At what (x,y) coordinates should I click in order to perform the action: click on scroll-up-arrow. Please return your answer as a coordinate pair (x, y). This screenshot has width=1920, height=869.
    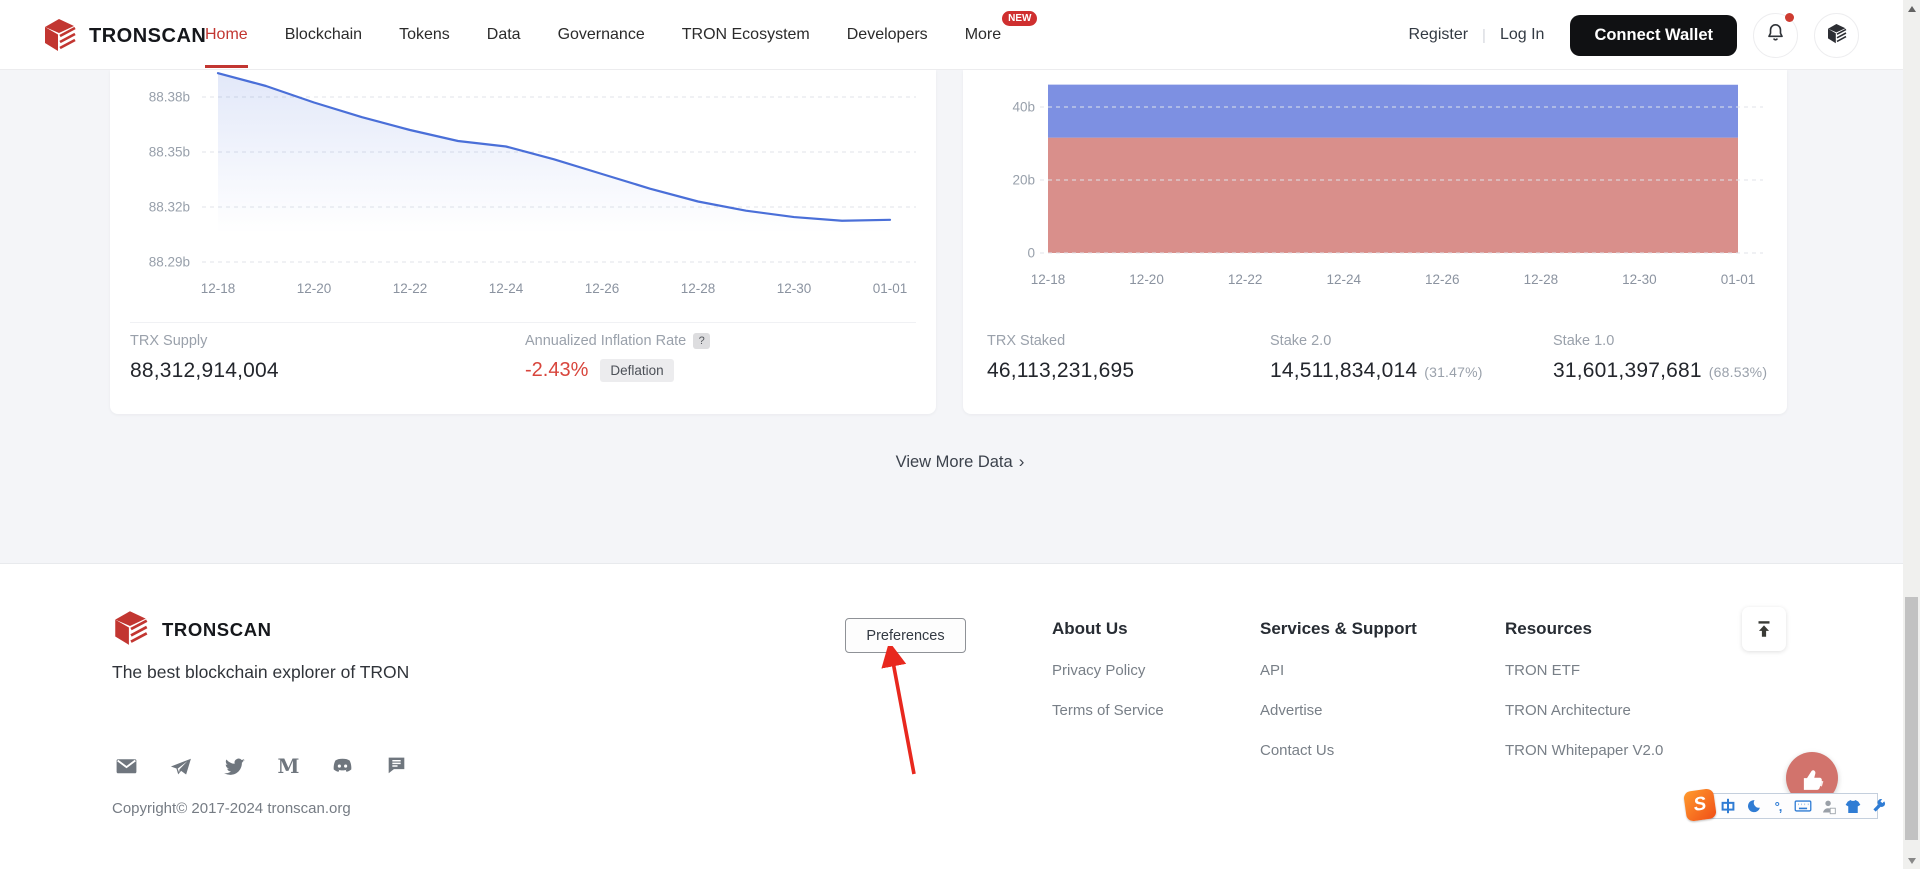
    Looking at the image, I should click on (1911, 8).